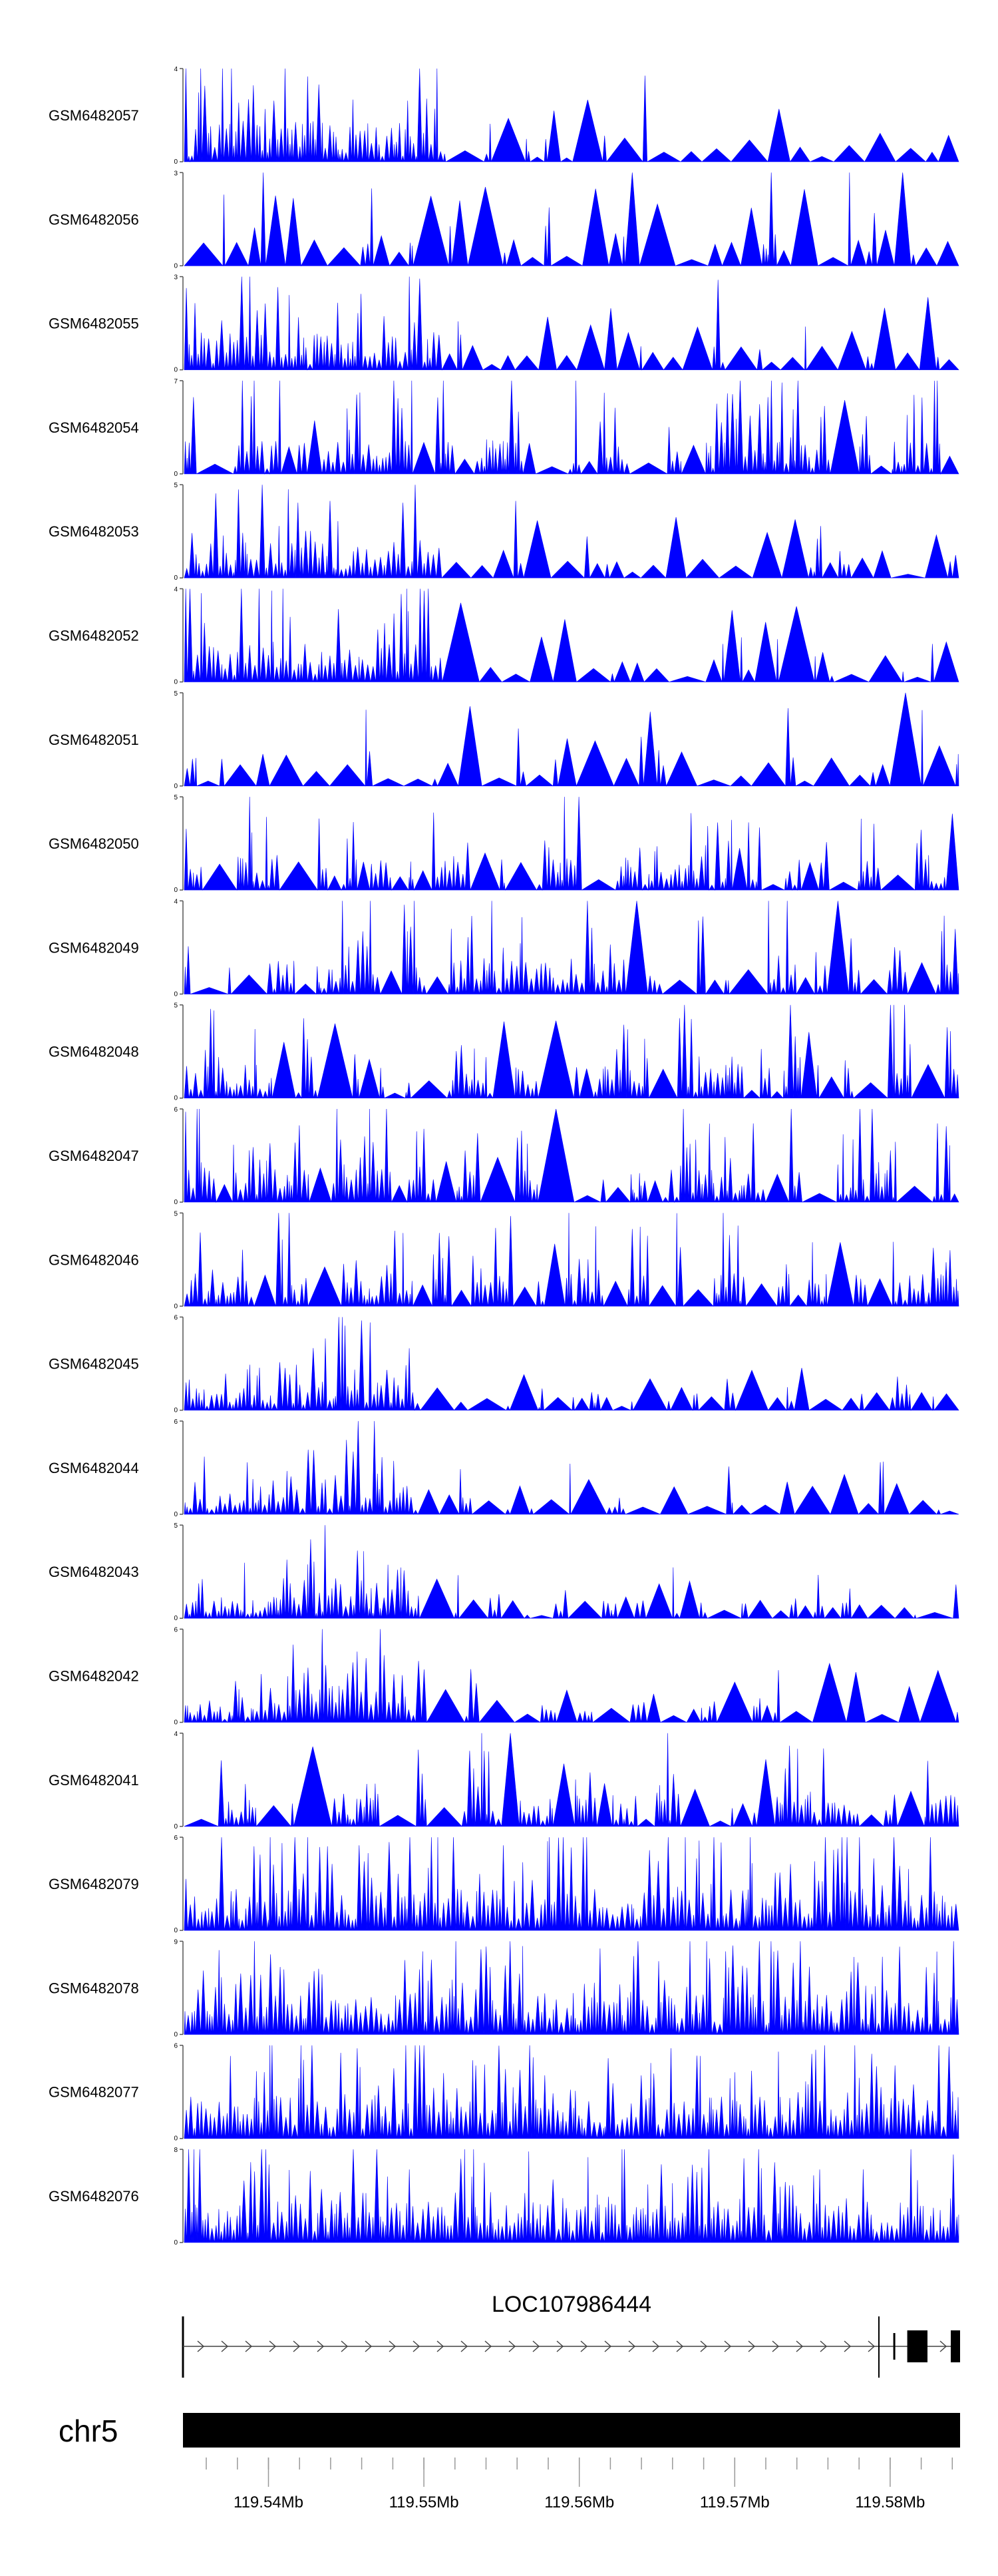 The image size is (998, 2576). I want to click on track-GSM6482042: GSM6482042 6 0, so click(504, 1677).